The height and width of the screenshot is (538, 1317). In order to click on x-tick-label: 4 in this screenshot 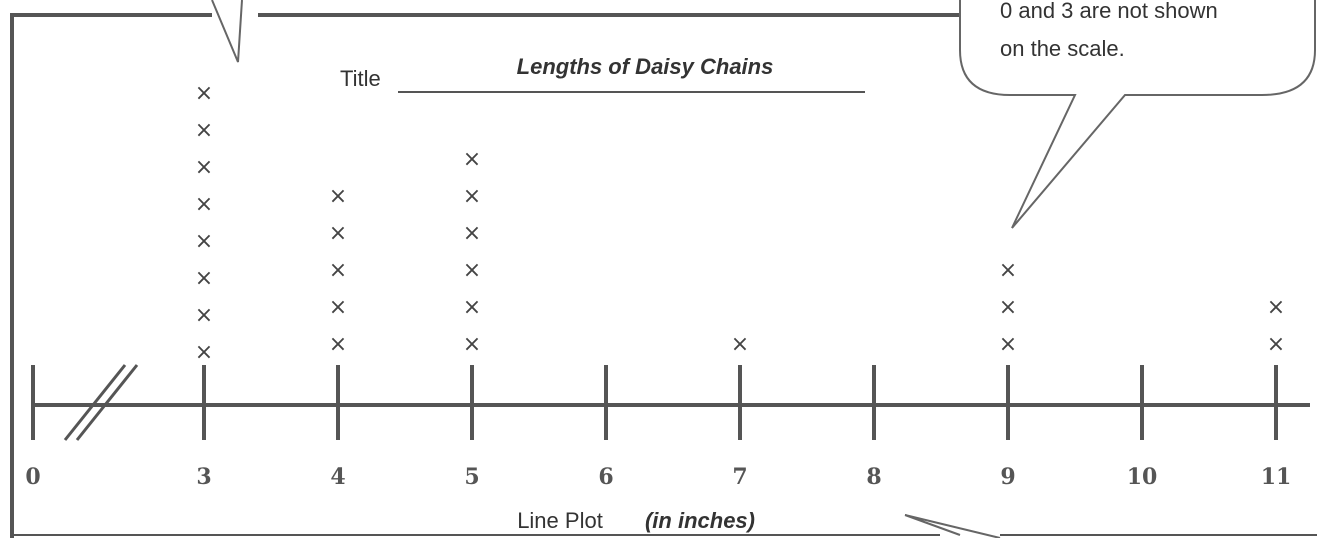, I will do `click(337, 477)`.